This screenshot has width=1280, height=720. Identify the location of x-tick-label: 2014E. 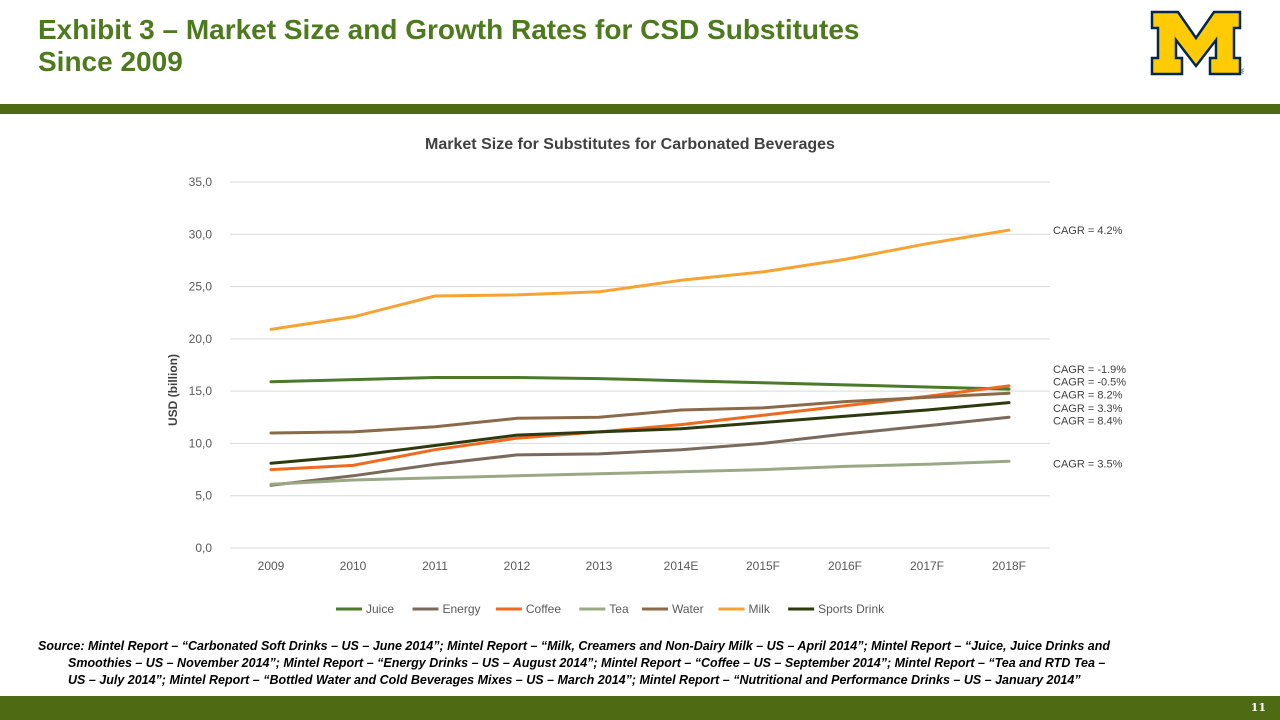
(681, 566).